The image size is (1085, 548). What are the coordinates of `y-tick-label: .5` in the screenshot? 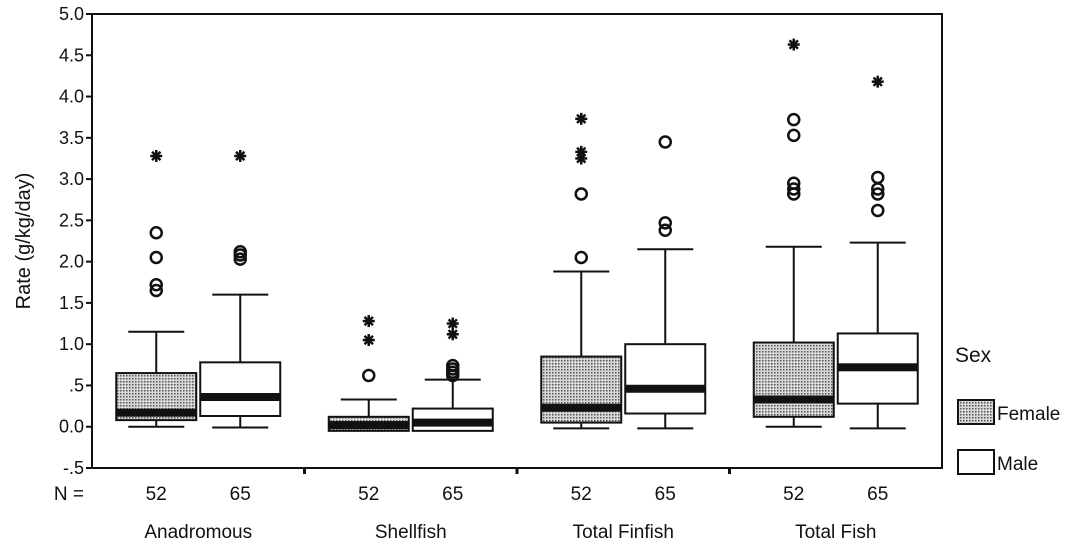 It's located at (76, 385).